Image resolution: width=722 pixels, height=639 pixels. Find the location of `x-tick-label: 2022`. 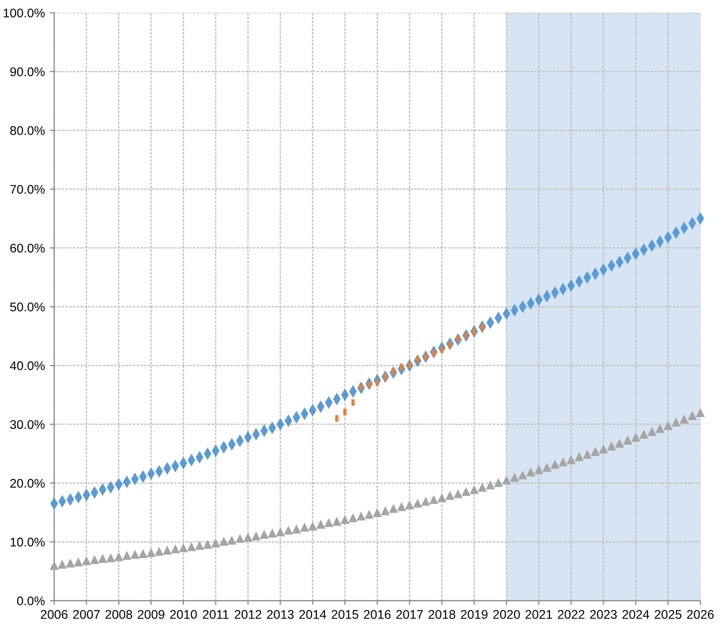

x-tick-label: 2022 is located at coordinates (571, 614).